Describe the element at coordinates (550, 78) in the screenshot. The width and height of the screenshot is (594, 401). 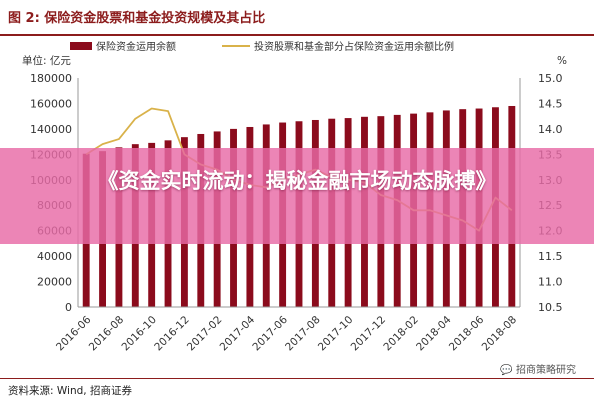
I see `right-tick-label: 15.0` at that location.